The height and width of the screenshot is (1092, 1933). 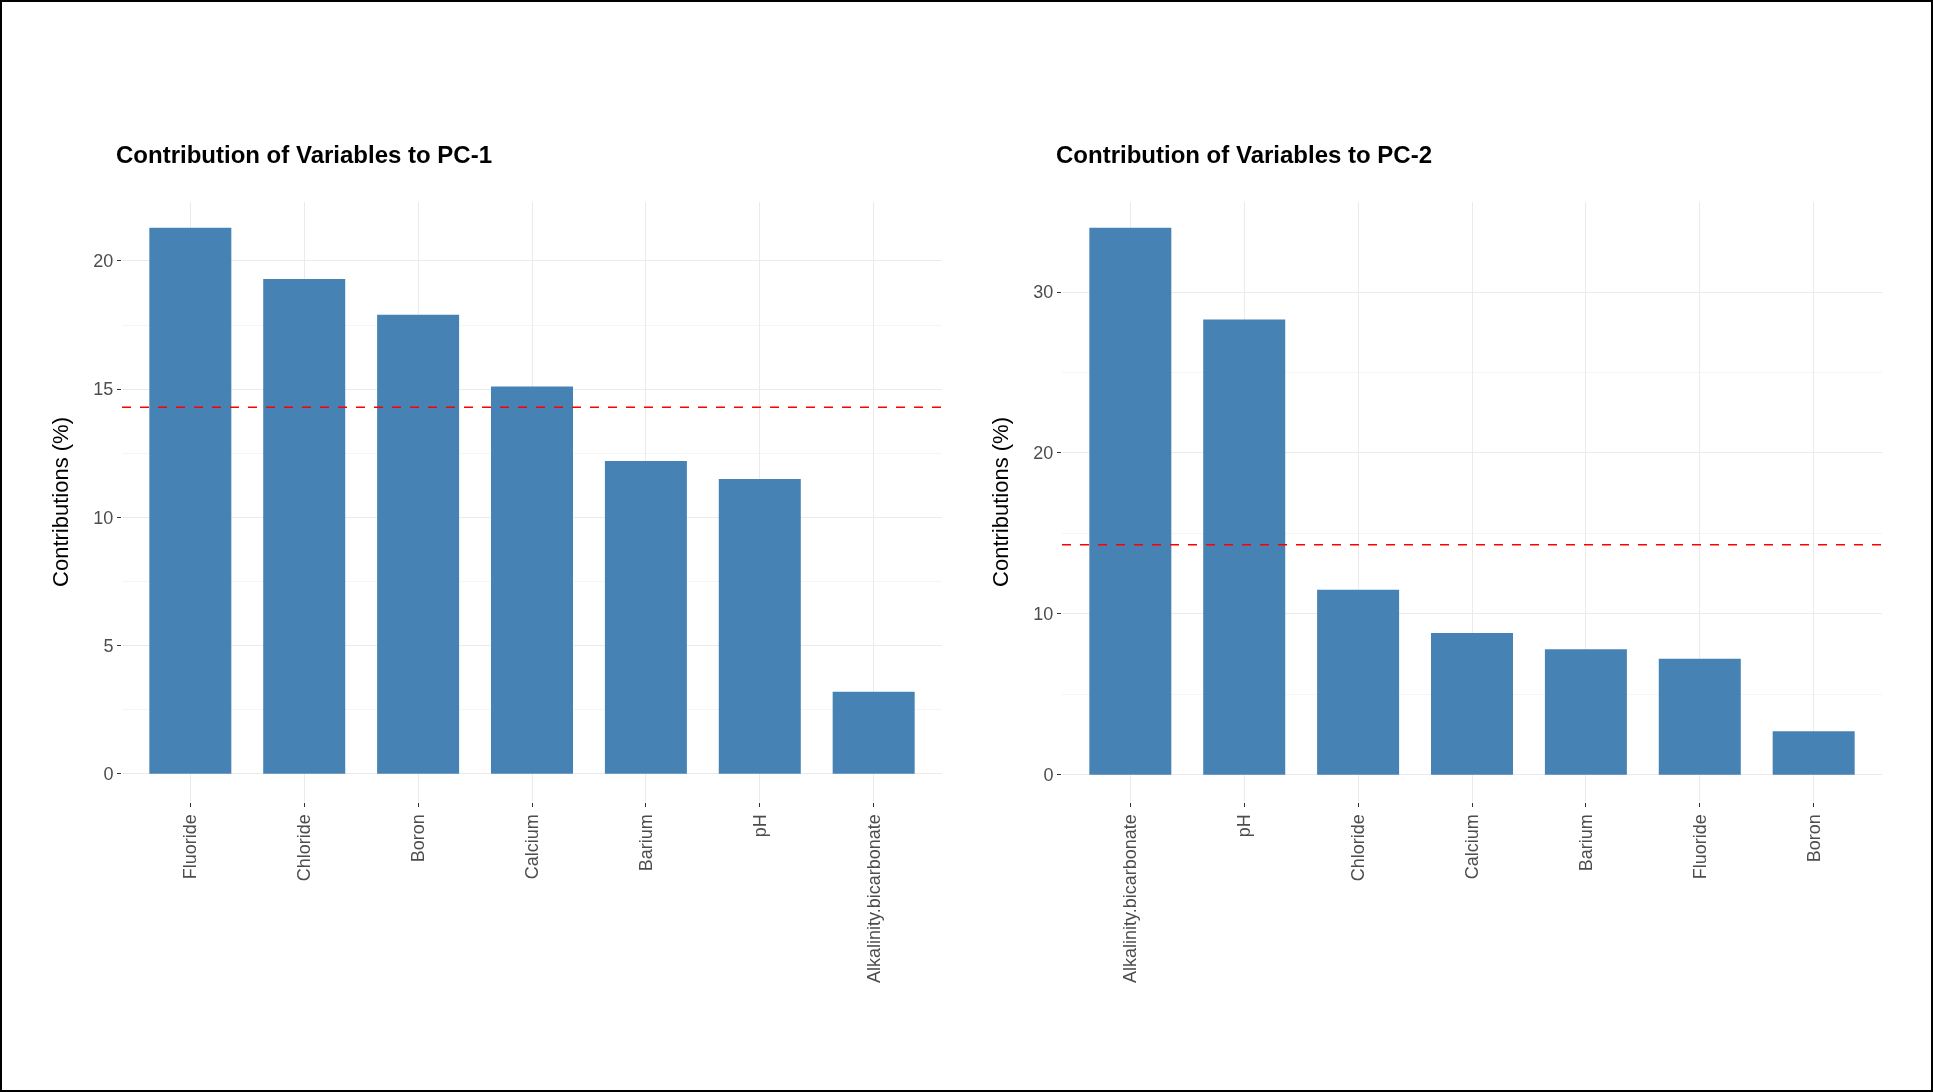 What do you see at coordinates (108, 645) in the screenshot?
I see `y-tick-label: 5` at bounding box center [108, 645].